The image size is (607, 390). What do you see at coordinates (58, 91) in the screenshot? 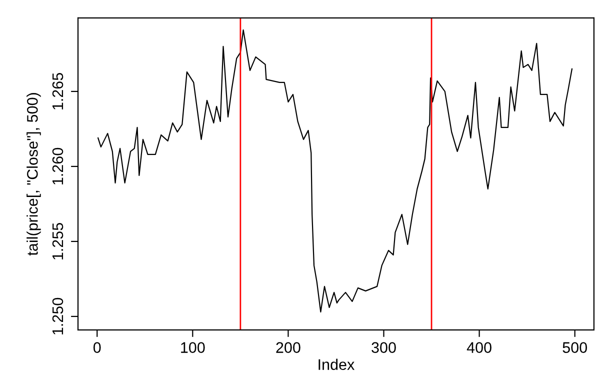
I see `y-tick-label: 1.265` at bounding box center [58, 91].